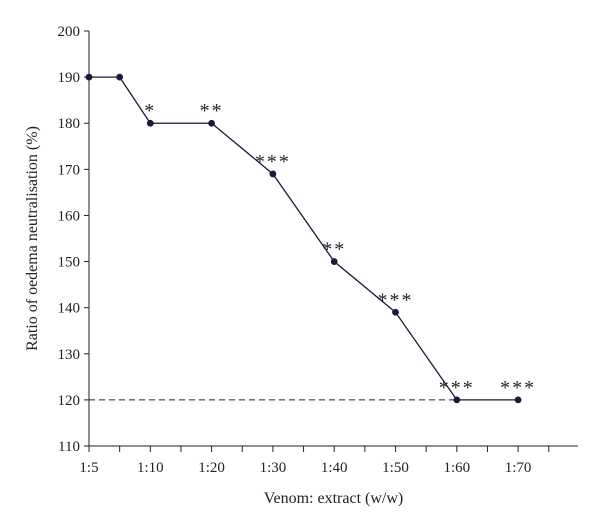  Describe the element at coordinates (32, 238) in the screenshot. I see `y-axis-title: Ratio of oedema neutralisation (%)` at that location.